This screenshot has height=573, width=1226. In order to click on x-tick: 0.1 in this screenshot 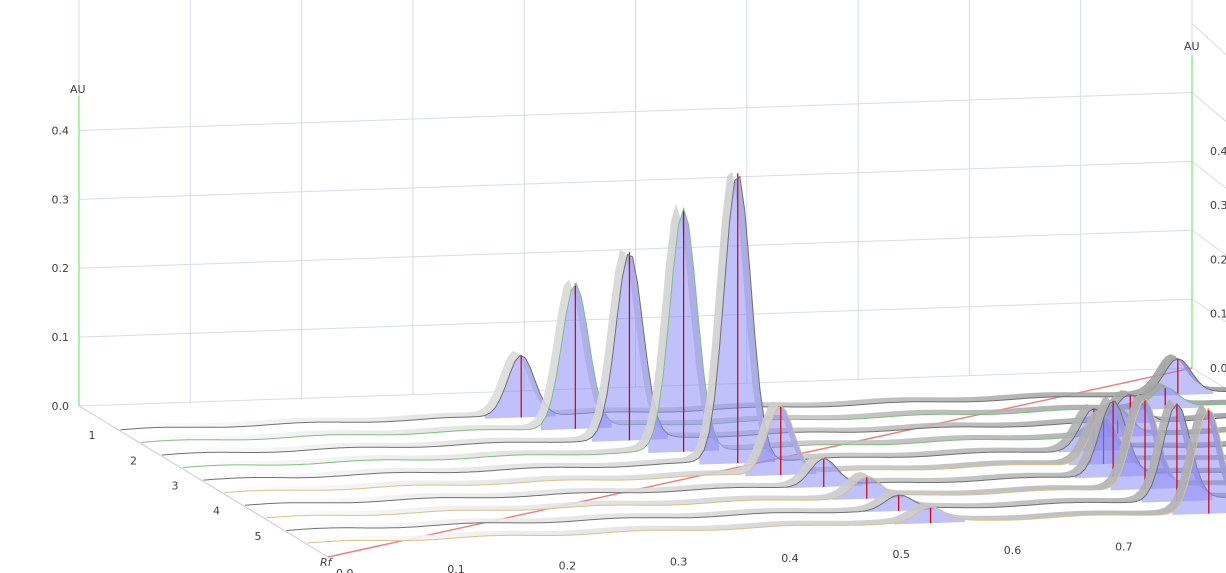, I will do `click(456, 568)`.